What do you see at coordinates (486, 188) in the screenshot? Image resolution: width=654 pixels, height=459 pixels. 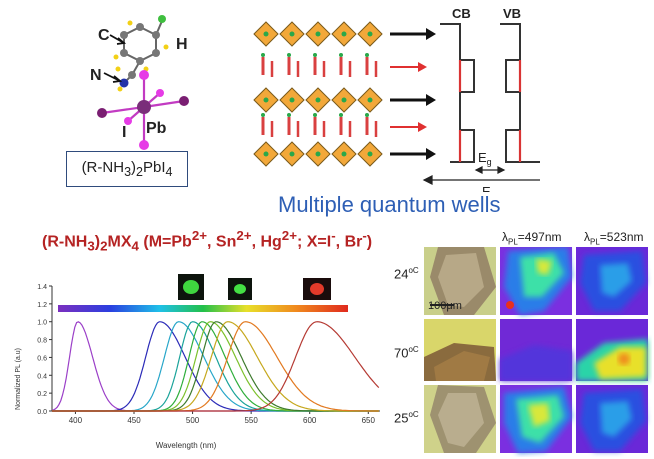 I see `band-label-e: E` at bounding box center [486, 188].